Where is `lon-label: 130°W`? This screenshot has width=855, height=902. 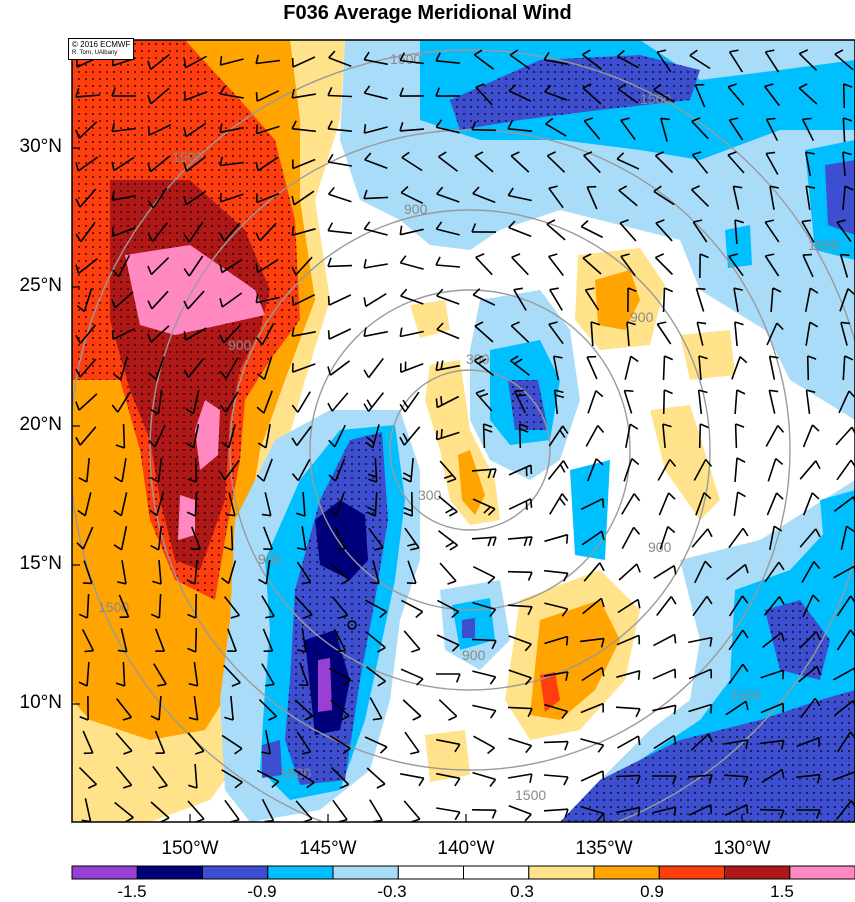 lon-label: 130°W is located at coordinates (742, 849).